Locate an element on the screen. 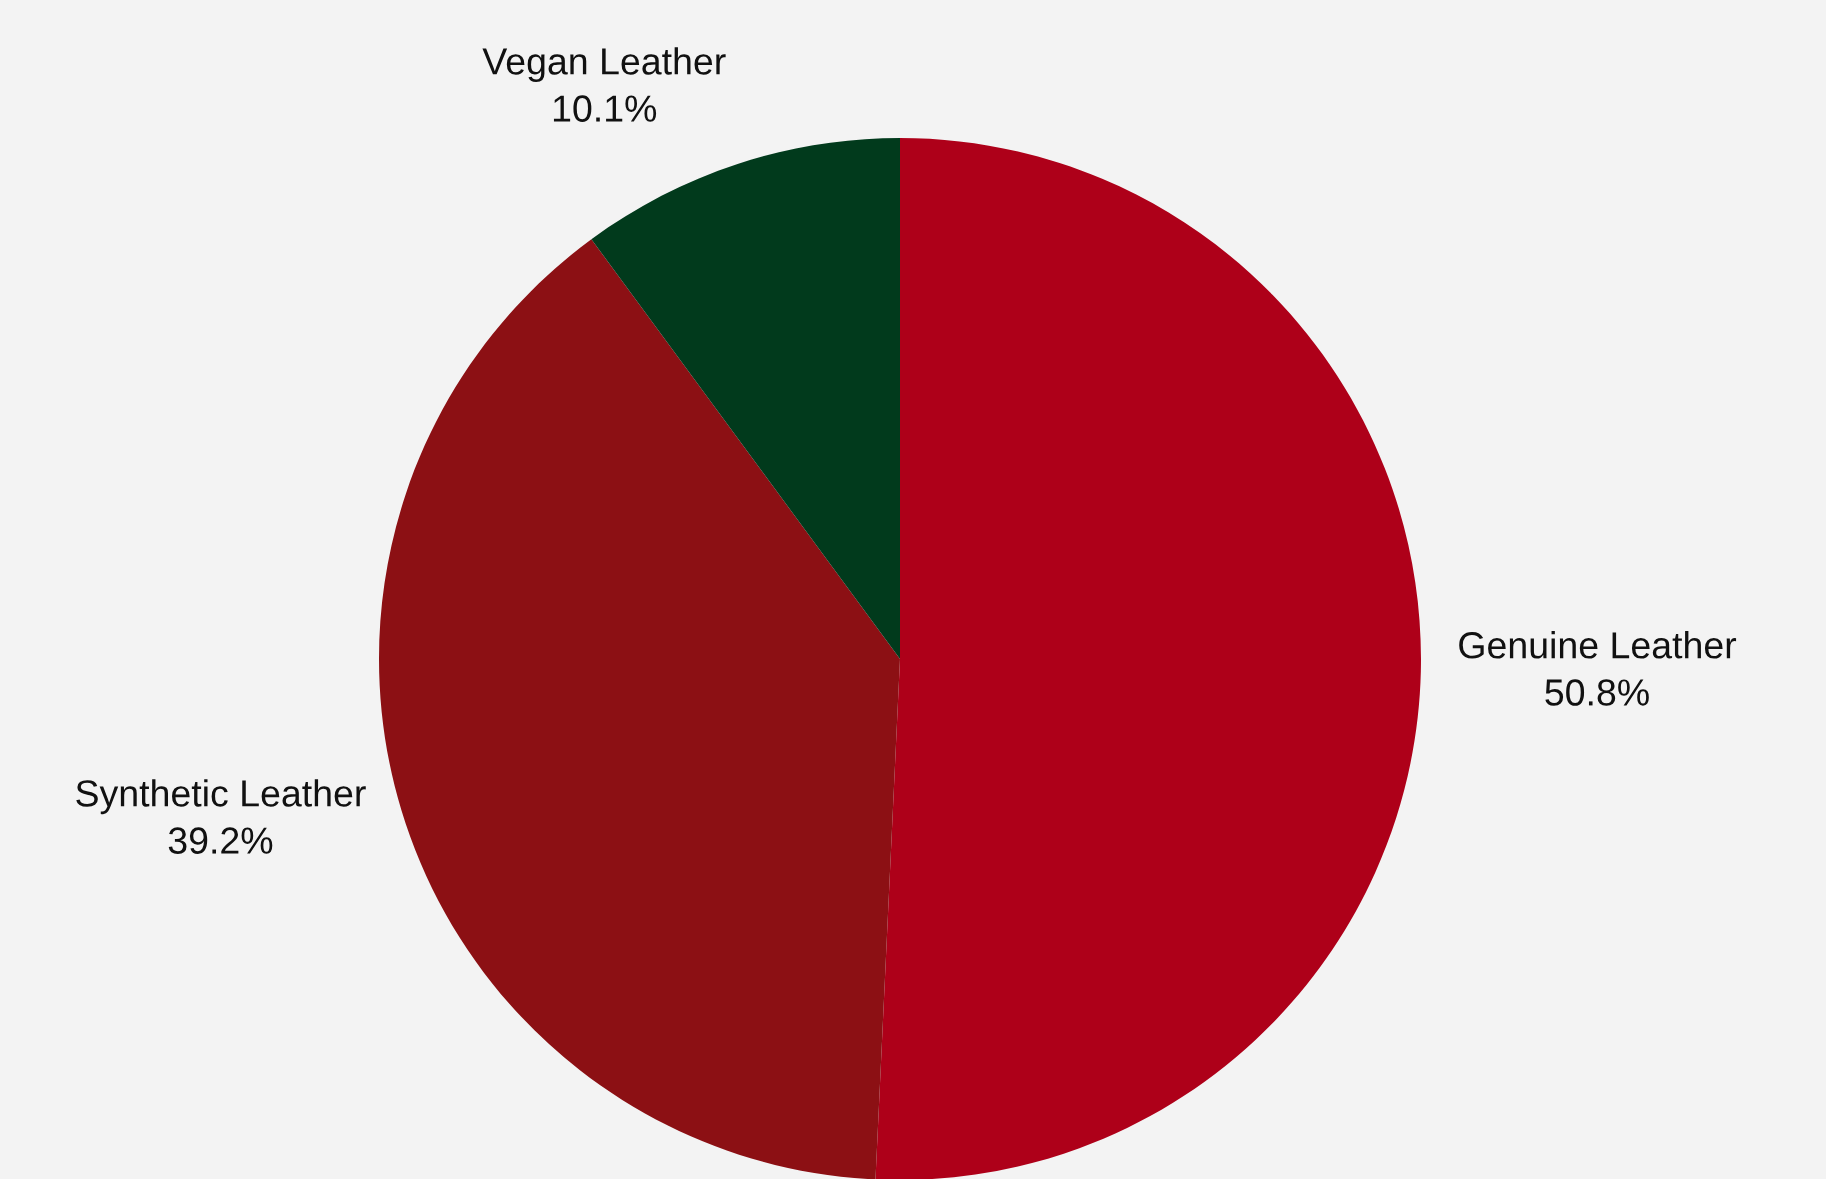  slice-label: Synthetic Leather is located at coordinates (221, 797).